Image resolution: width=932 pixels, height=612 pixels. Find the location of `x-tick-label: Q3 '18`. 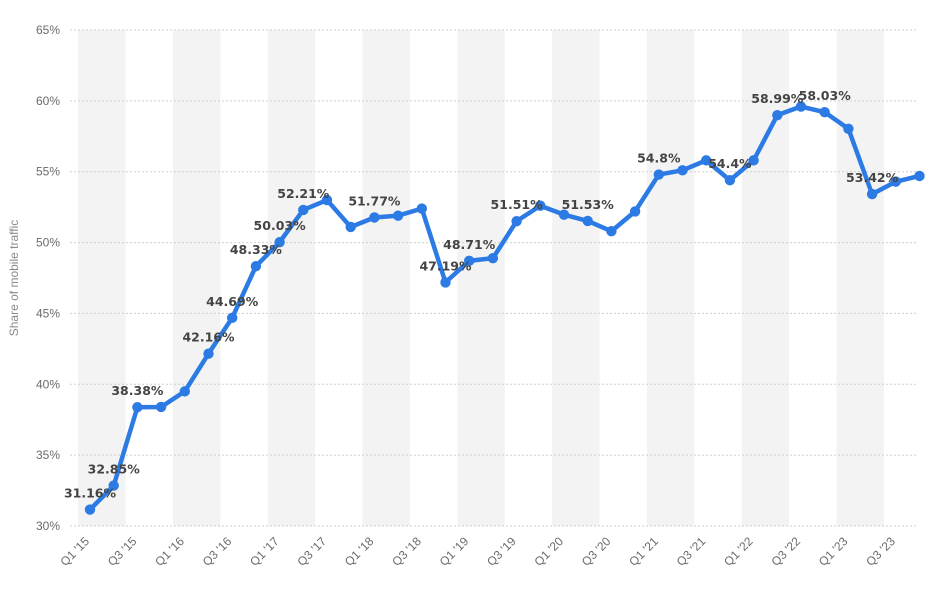

x-tick-label: Q3 '18 is located at coordinates (406, 551).